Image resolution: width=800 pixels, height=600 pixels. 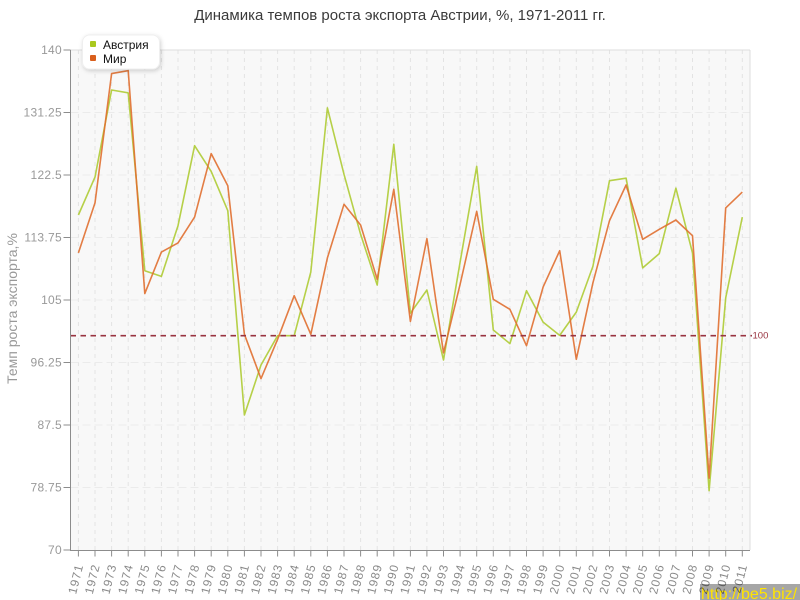 I want to click on svg-text: Австрия, so click(x=126, y=45).